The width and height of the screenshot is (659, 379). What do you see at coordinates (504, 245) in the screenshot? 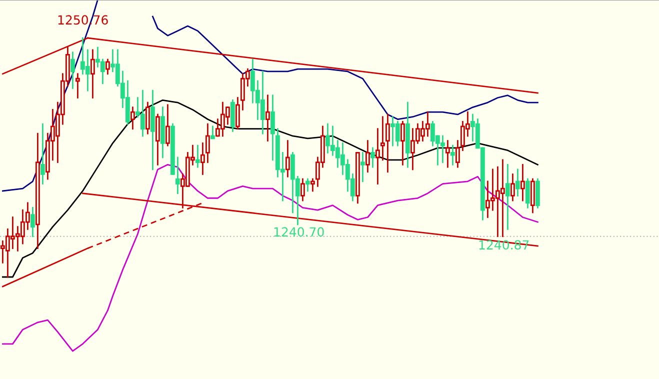
I see `annotation: 1240.87` at bounding box center [504, 245].